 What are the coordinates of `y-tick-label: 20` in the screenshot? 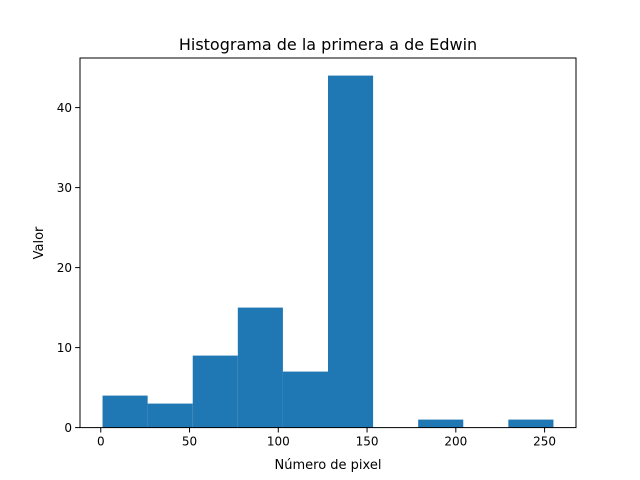 It's located at (64, 268).